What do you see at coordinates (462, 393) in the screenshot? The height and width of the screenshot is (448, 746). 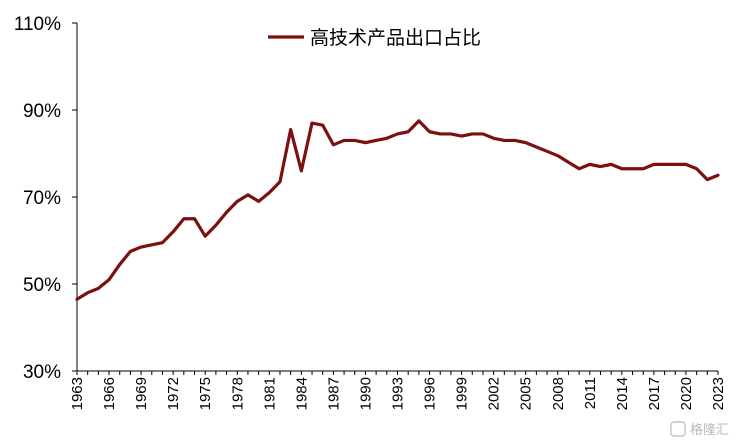 I see `x-tick-label: 1999` at bounding box center [462, 393].